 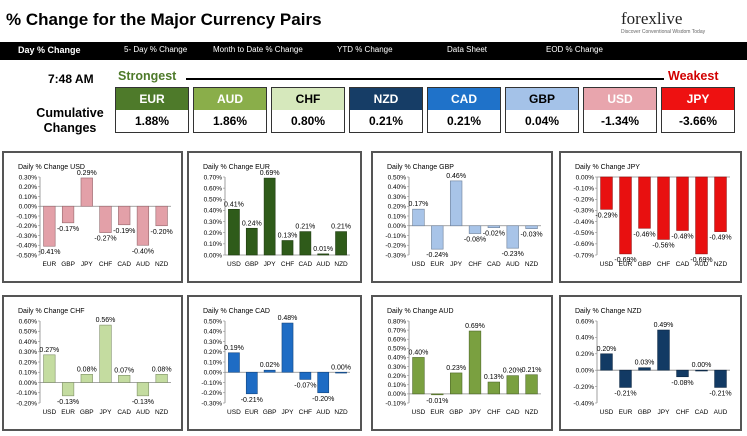 I want to click on y-tick-label: 0.40%, so click(x=213, y=332).